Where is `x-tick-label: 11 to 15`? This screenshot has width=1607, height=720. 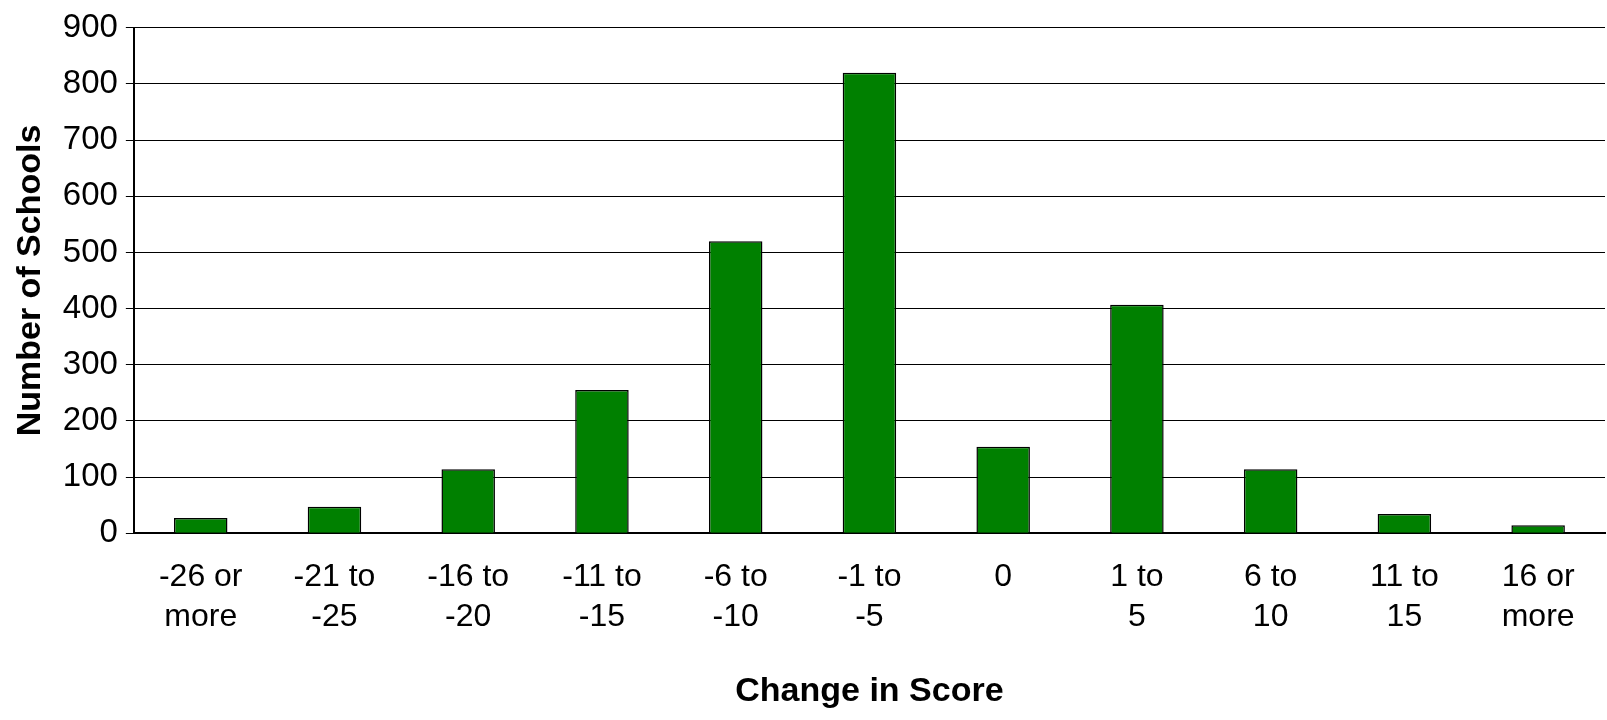 x-tick-label: 11 to 15 is located at coordinates (1404, 595).